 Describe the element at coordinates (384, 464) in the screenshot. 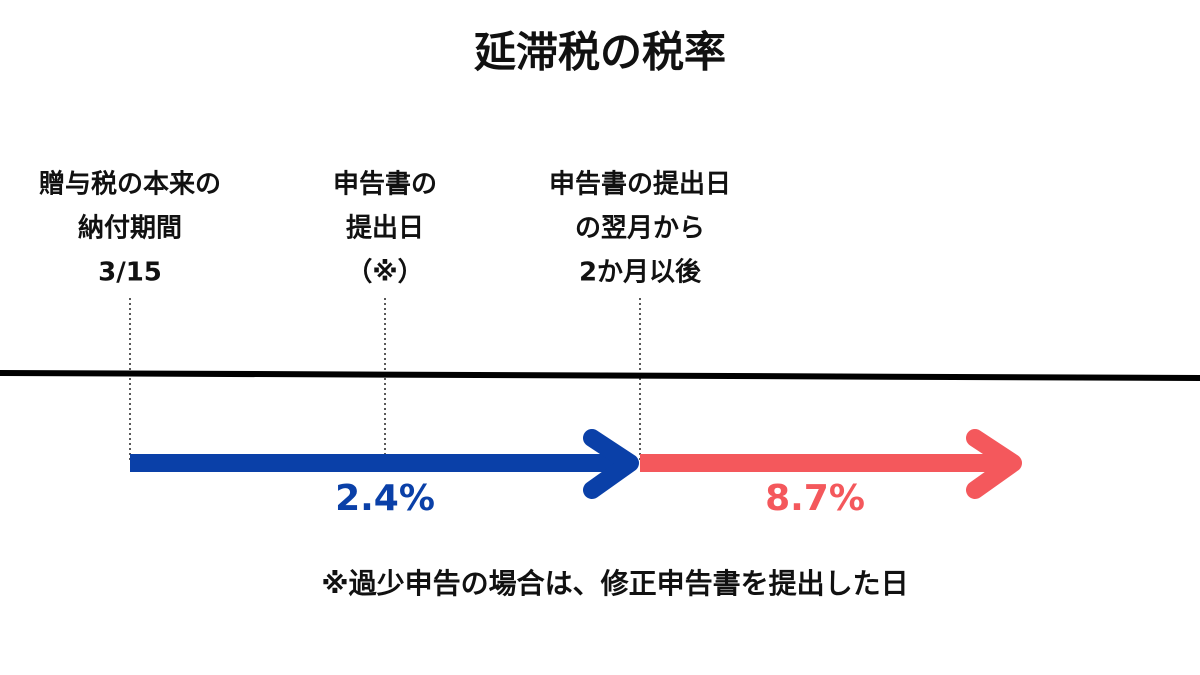

I see `blue-arrow` at that location.